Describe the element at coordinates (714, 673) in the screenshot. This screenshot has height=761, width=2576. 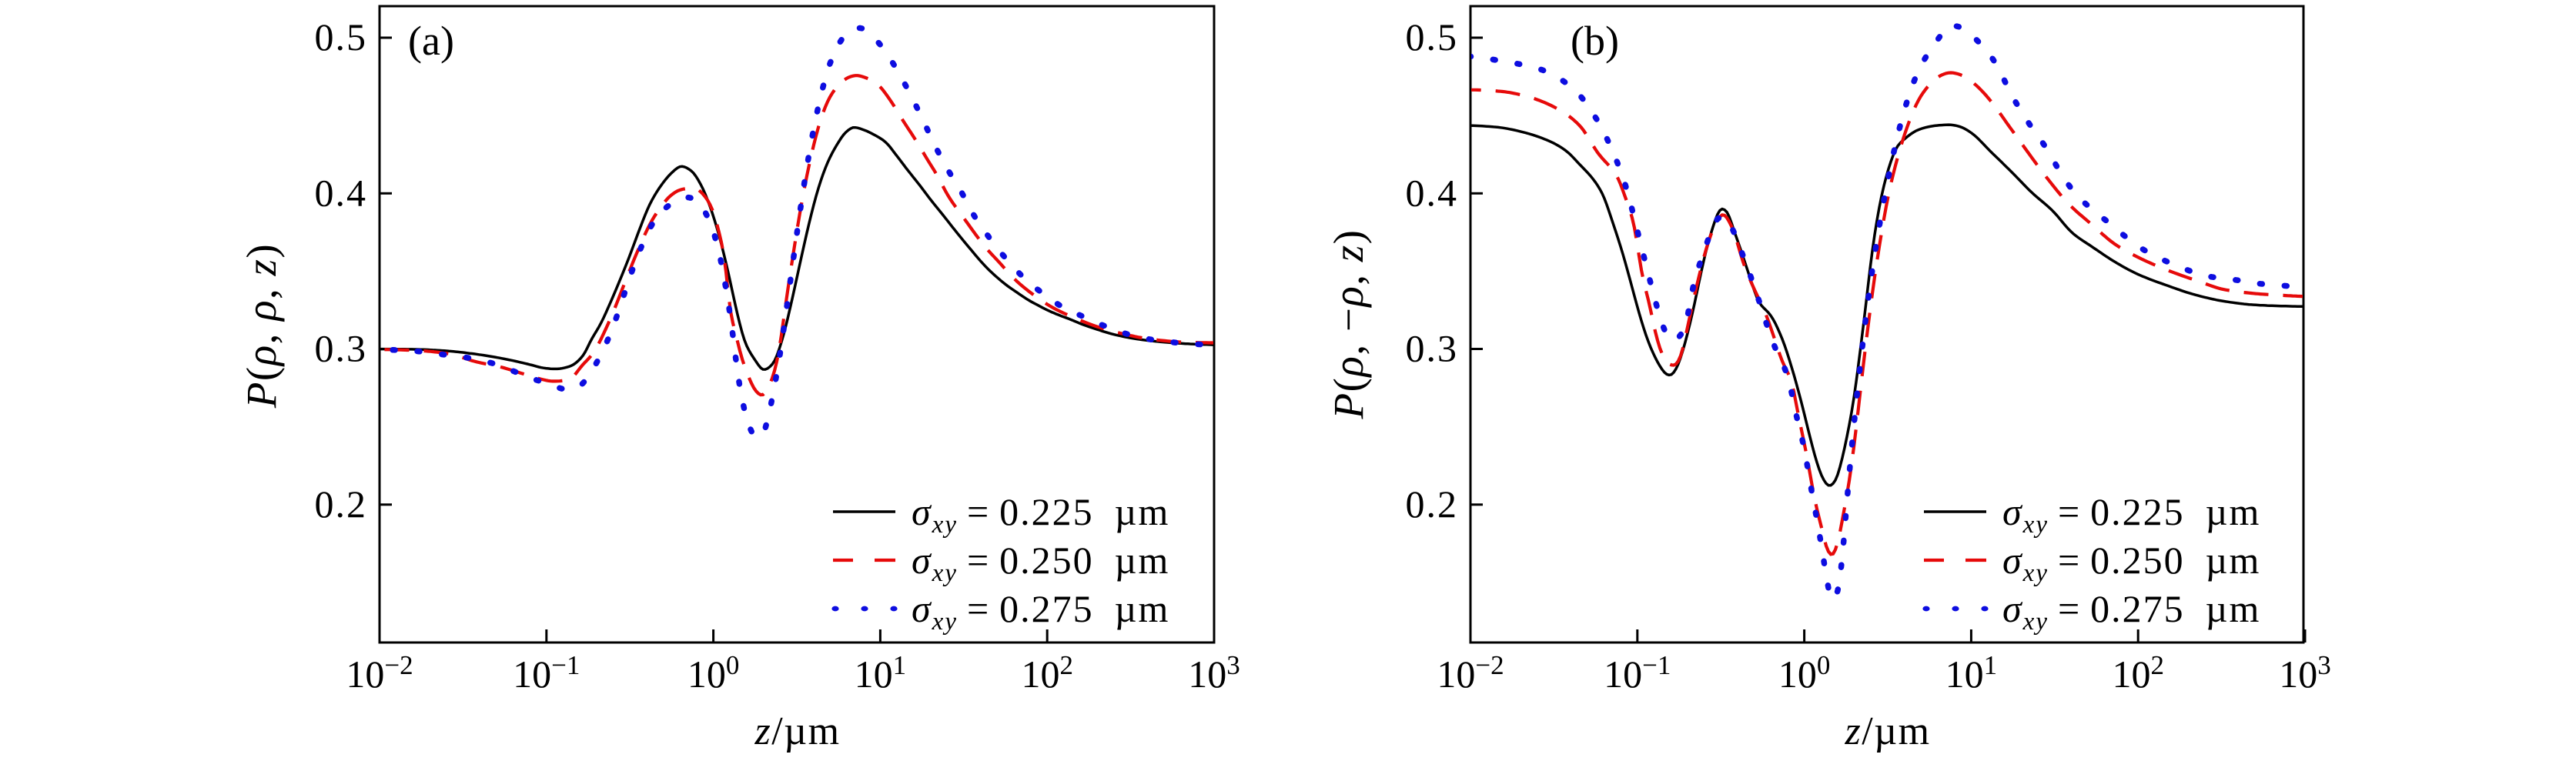
I see `svg-text: 10⁰` at that location.